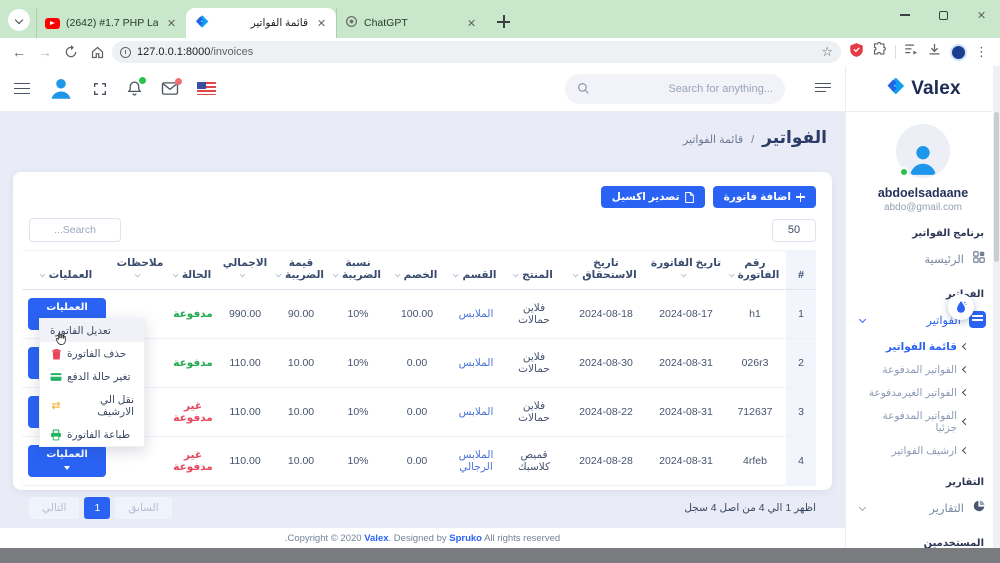 The image size is (1000, 563). I want to click on download-icon, so click(934, 52).